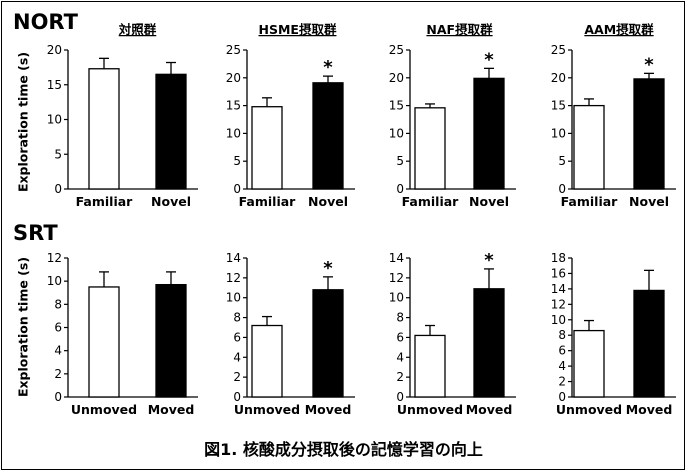 This screenshot has height=472, width=687. I want to click on chart-title: AAM摂取群, so click(619, 29).